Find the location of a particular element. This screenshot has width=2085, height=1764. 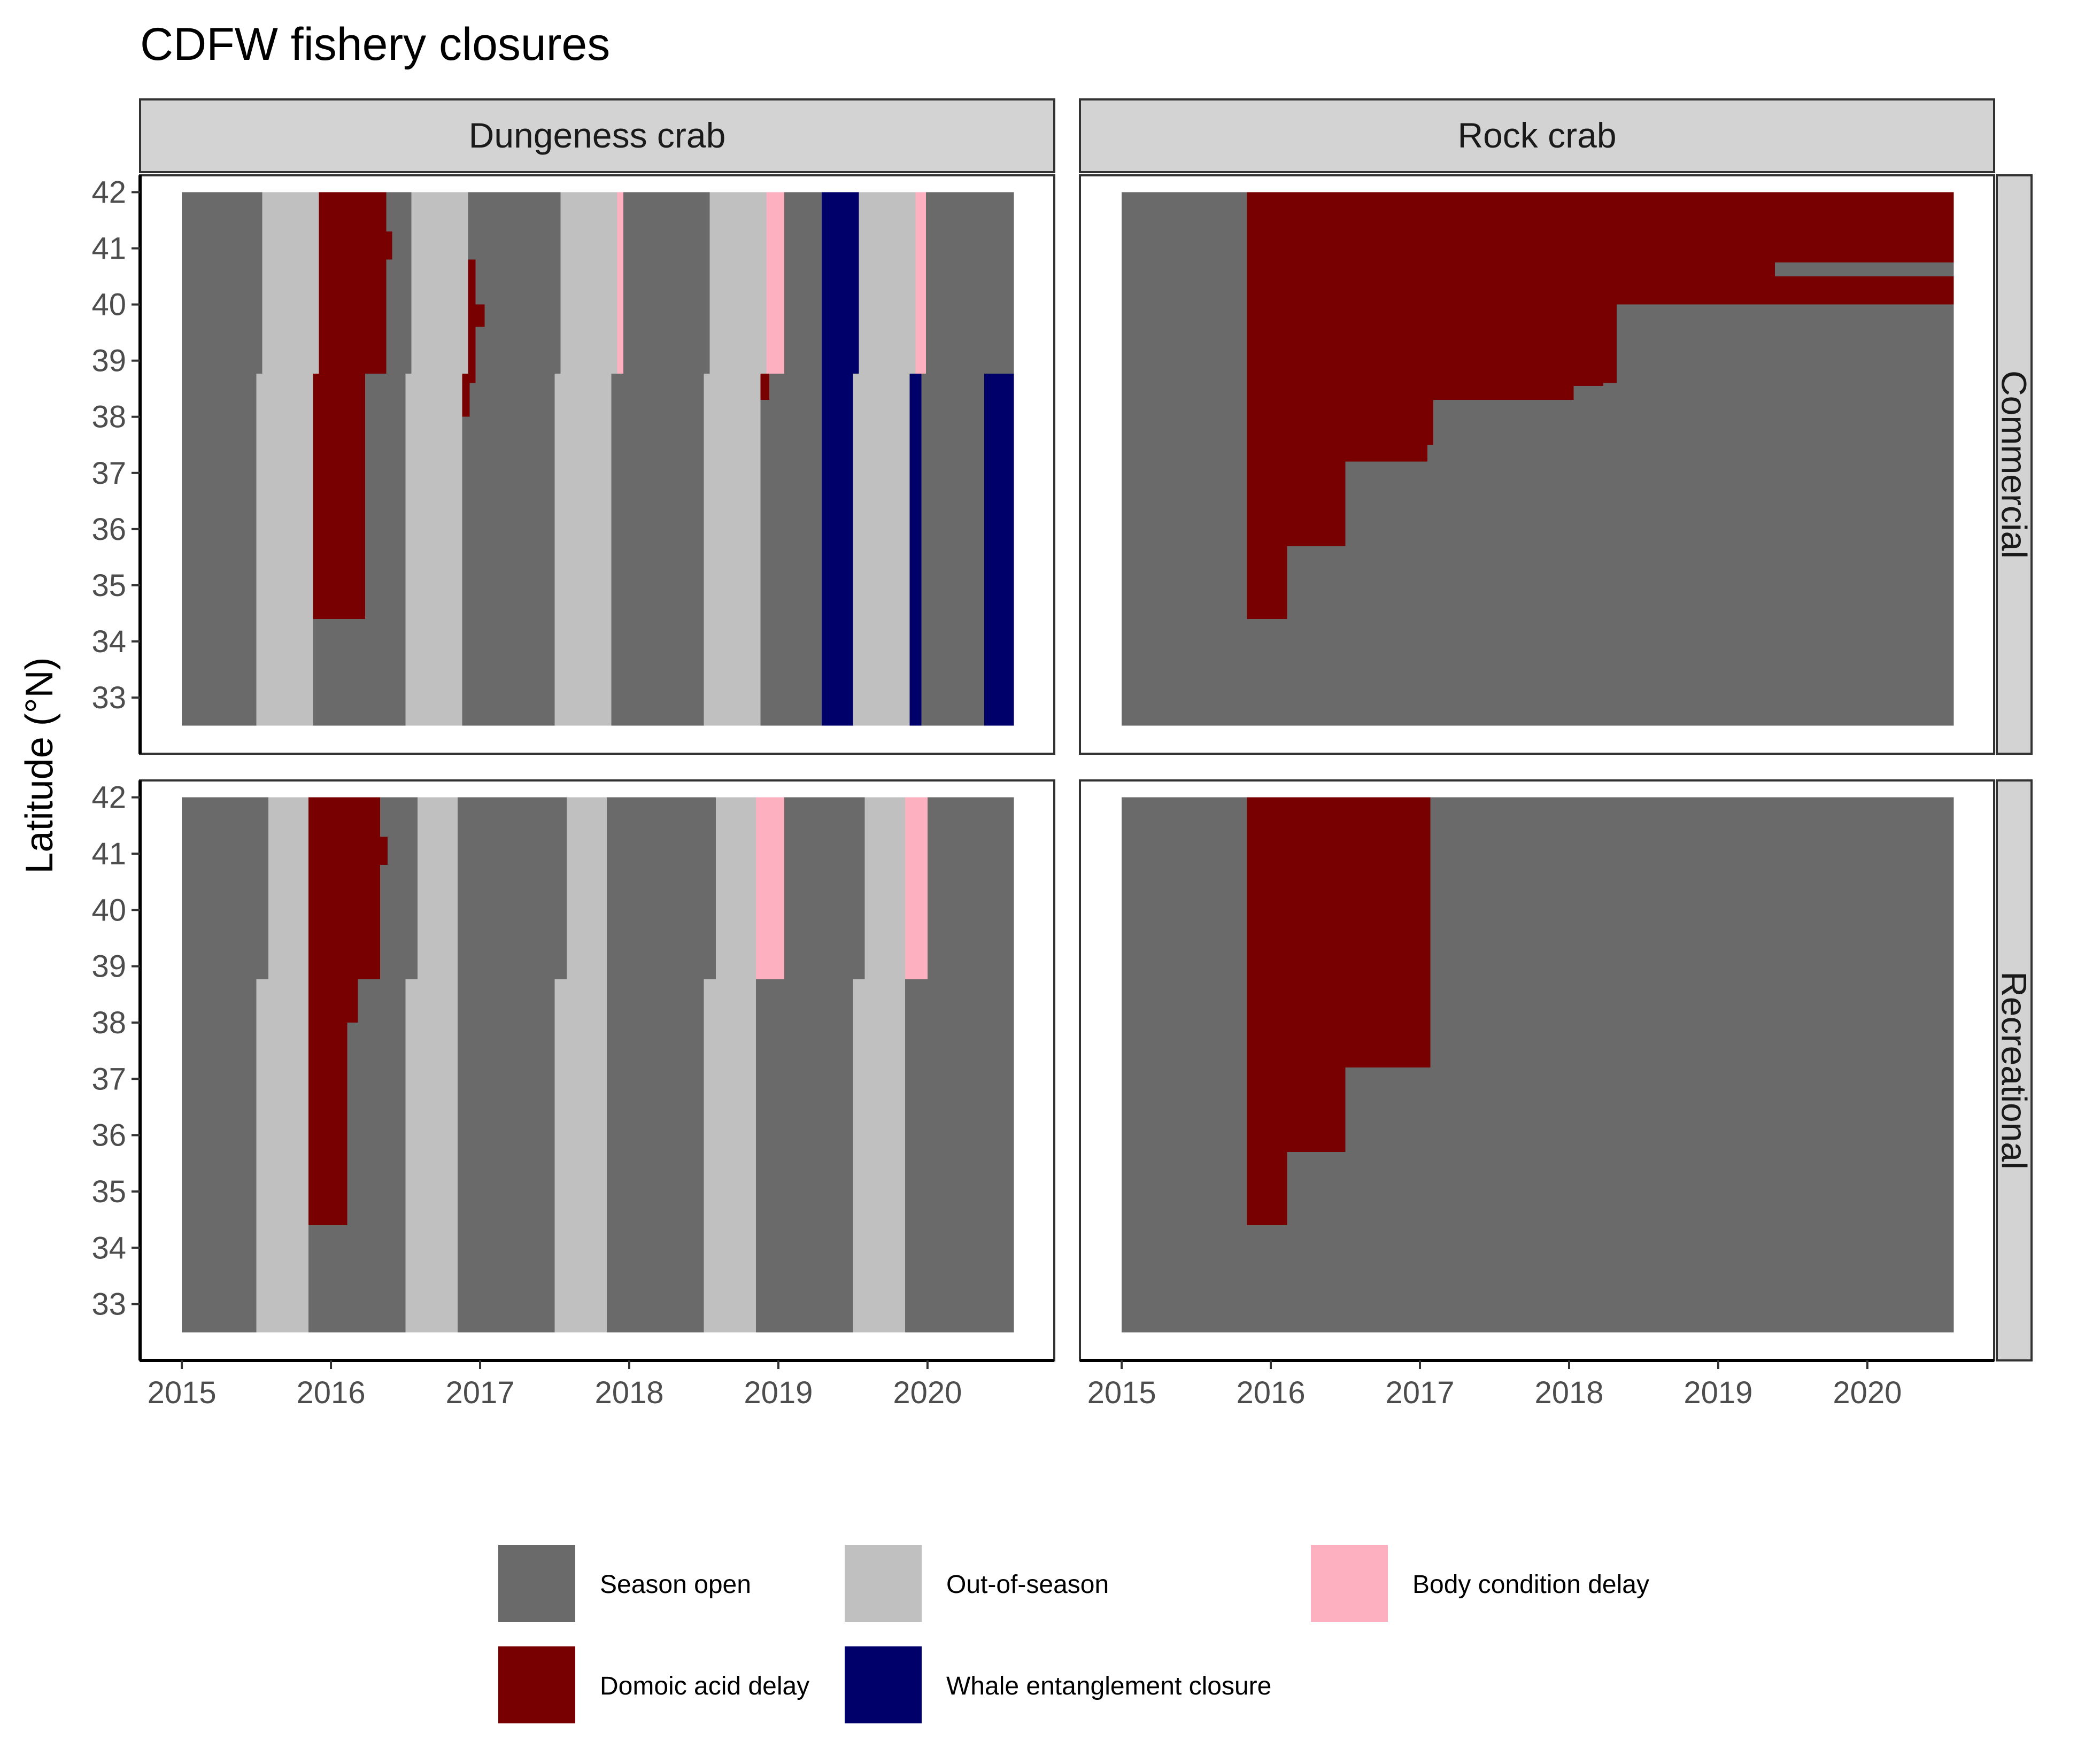

x-tick-label: 2015 is located at coordinates (1121, 1392).